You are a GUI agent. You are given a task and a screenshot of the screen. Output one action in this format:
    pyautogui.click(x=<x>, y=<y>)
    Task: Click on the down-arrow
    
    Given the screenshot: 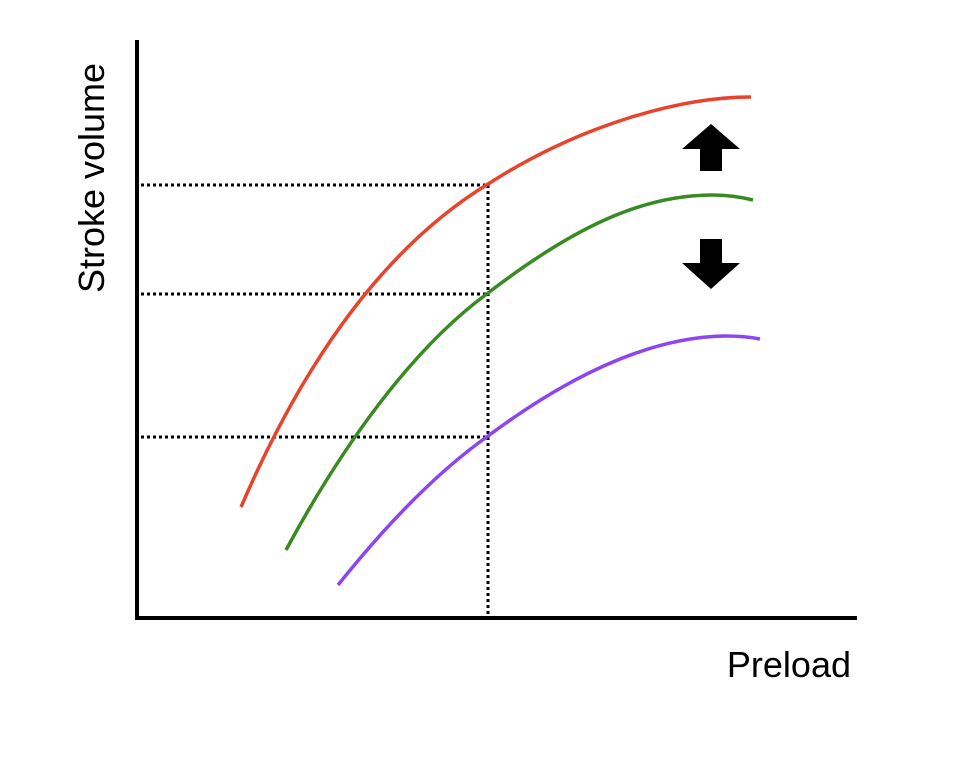 What is the action you would take?
    pyautogui.click(x=711, y=264)
    